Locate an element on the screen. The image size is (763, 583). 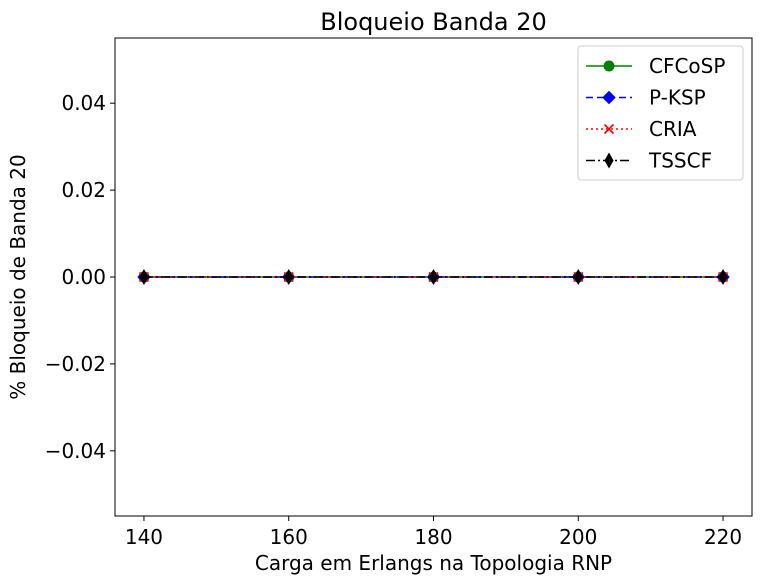
legend: CFCoSP P-KSP CRIA TSSCF is located at coordinates (660, 113).